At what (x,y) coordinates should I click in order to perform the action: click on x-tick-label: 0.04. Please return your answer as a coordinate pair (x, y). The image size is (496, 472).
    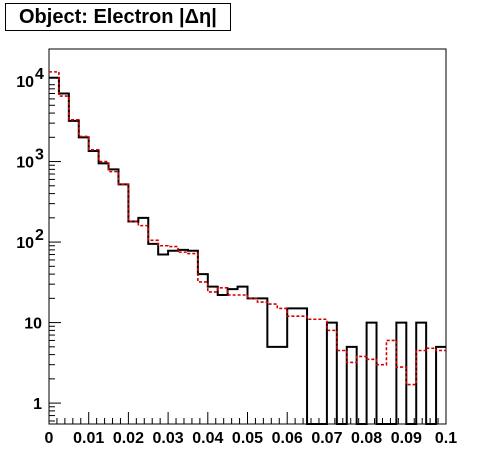
    Looking at the image, I should click on (207, 438).